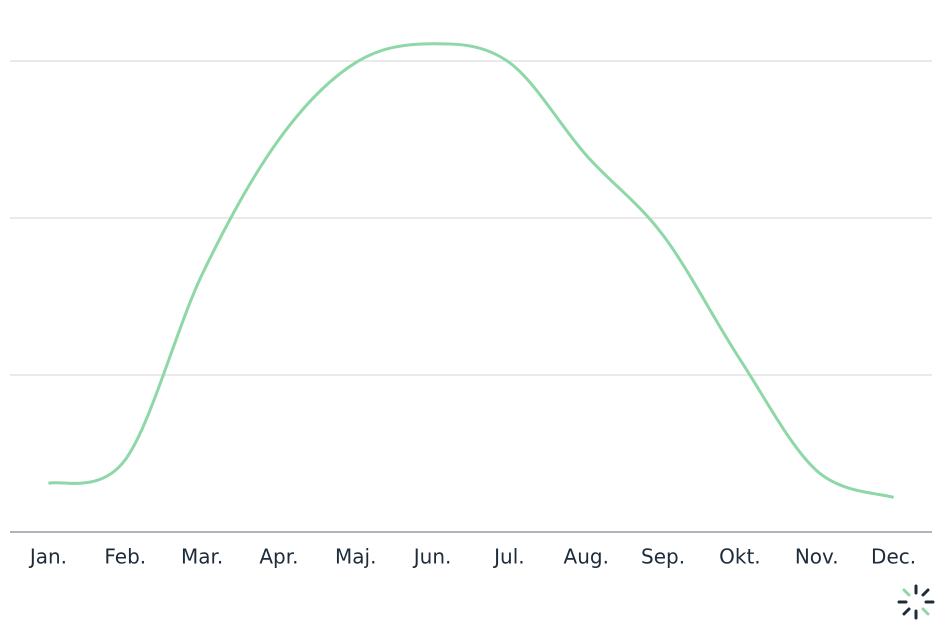 The width and height of the screenshot is (940, 625). I want to click on x-tick-label: Mar., so click(202, 557).